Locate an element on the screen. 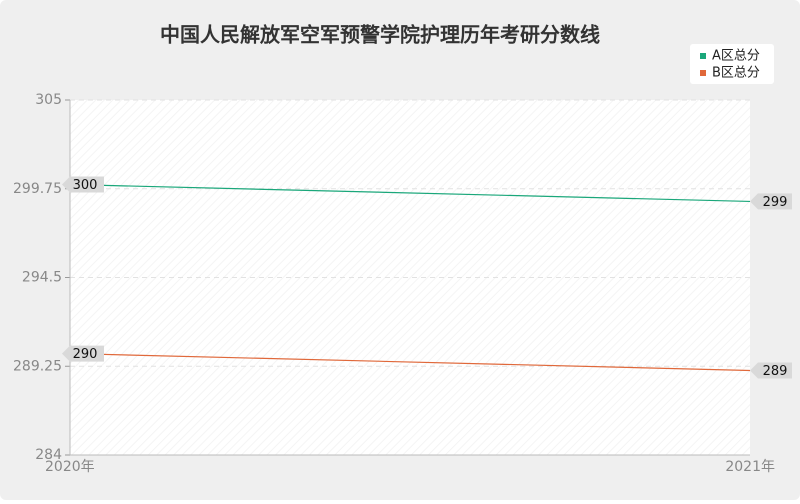 The image size is (800, 504). value-label: 299 is located at coordinates (775, 202).